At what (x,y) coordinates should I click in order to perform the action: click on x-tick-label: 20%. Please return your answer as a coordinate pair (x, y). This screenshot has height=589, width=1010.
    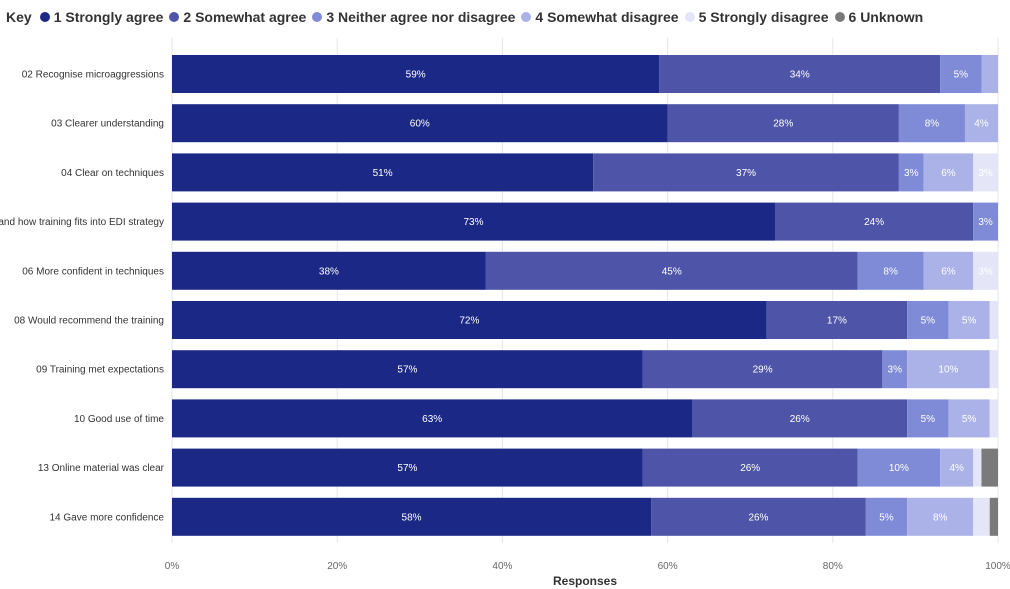
    Looking at the image, I should click on (337, 566).